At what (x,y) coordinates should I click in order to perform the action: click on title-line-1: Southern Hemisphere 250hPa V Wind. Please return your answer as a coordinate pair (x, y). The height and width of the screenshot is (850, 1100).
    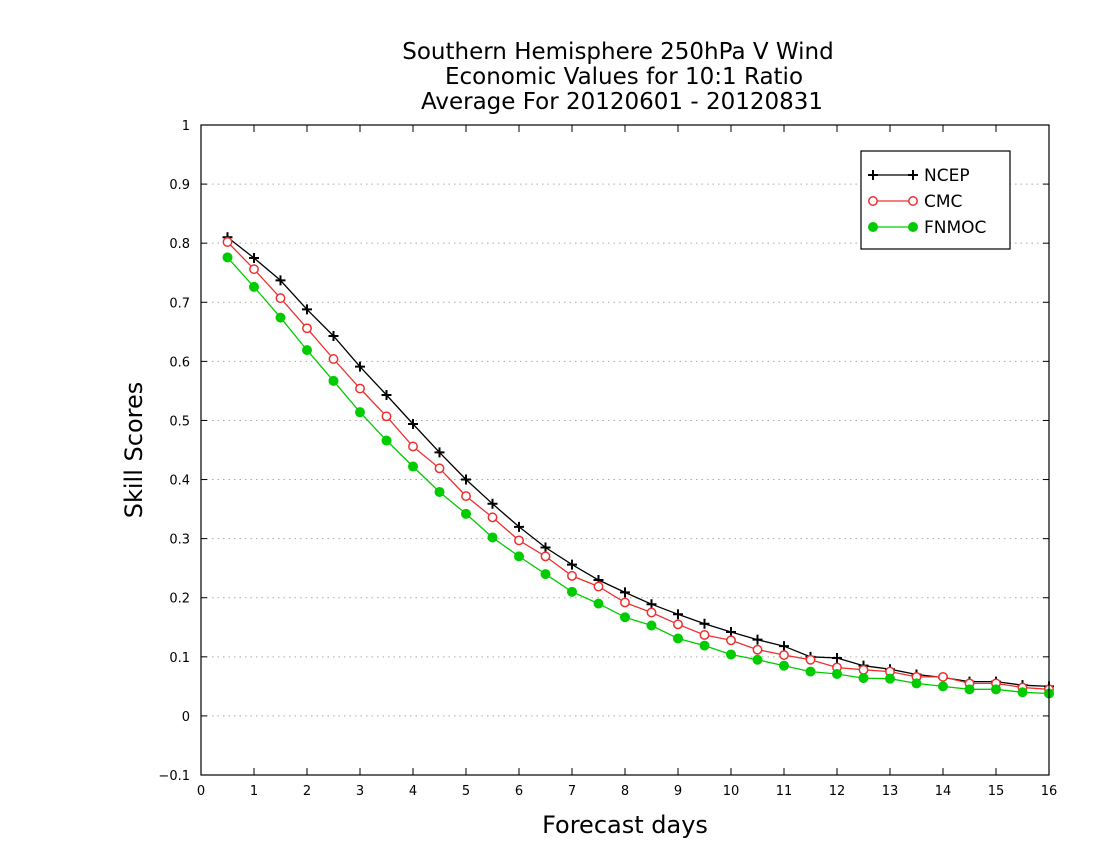
    Looking at the image, I should click on (617, 52).